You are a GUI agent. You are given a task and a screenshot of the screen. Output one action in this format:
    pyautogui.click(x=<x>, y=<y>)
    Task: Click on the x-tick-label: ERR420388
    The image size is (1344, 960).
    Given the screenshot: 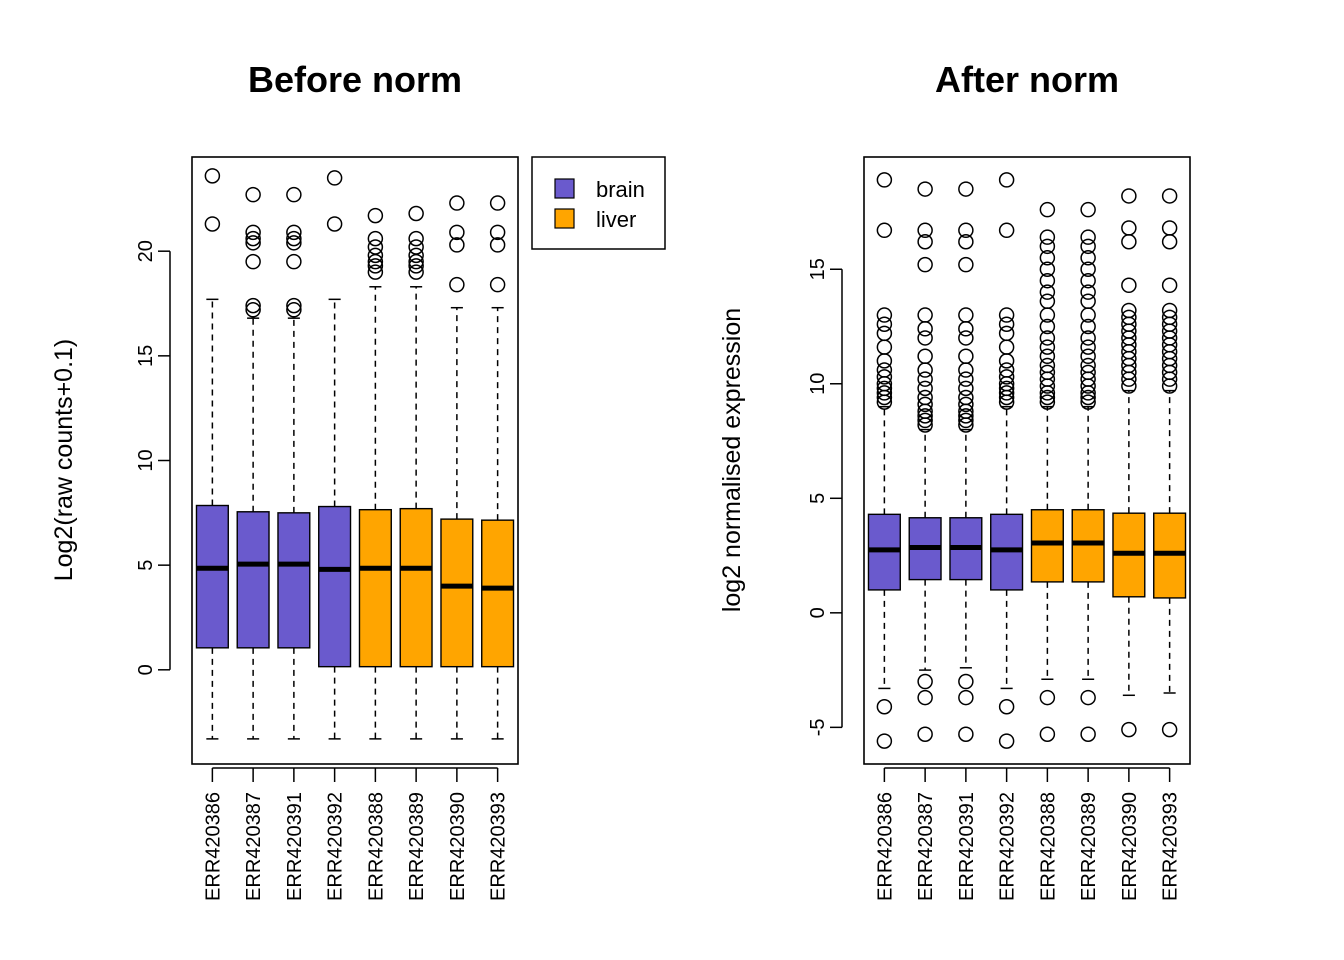 What is the action you would take?
    pyautogui.click(x=376, y=846)
    